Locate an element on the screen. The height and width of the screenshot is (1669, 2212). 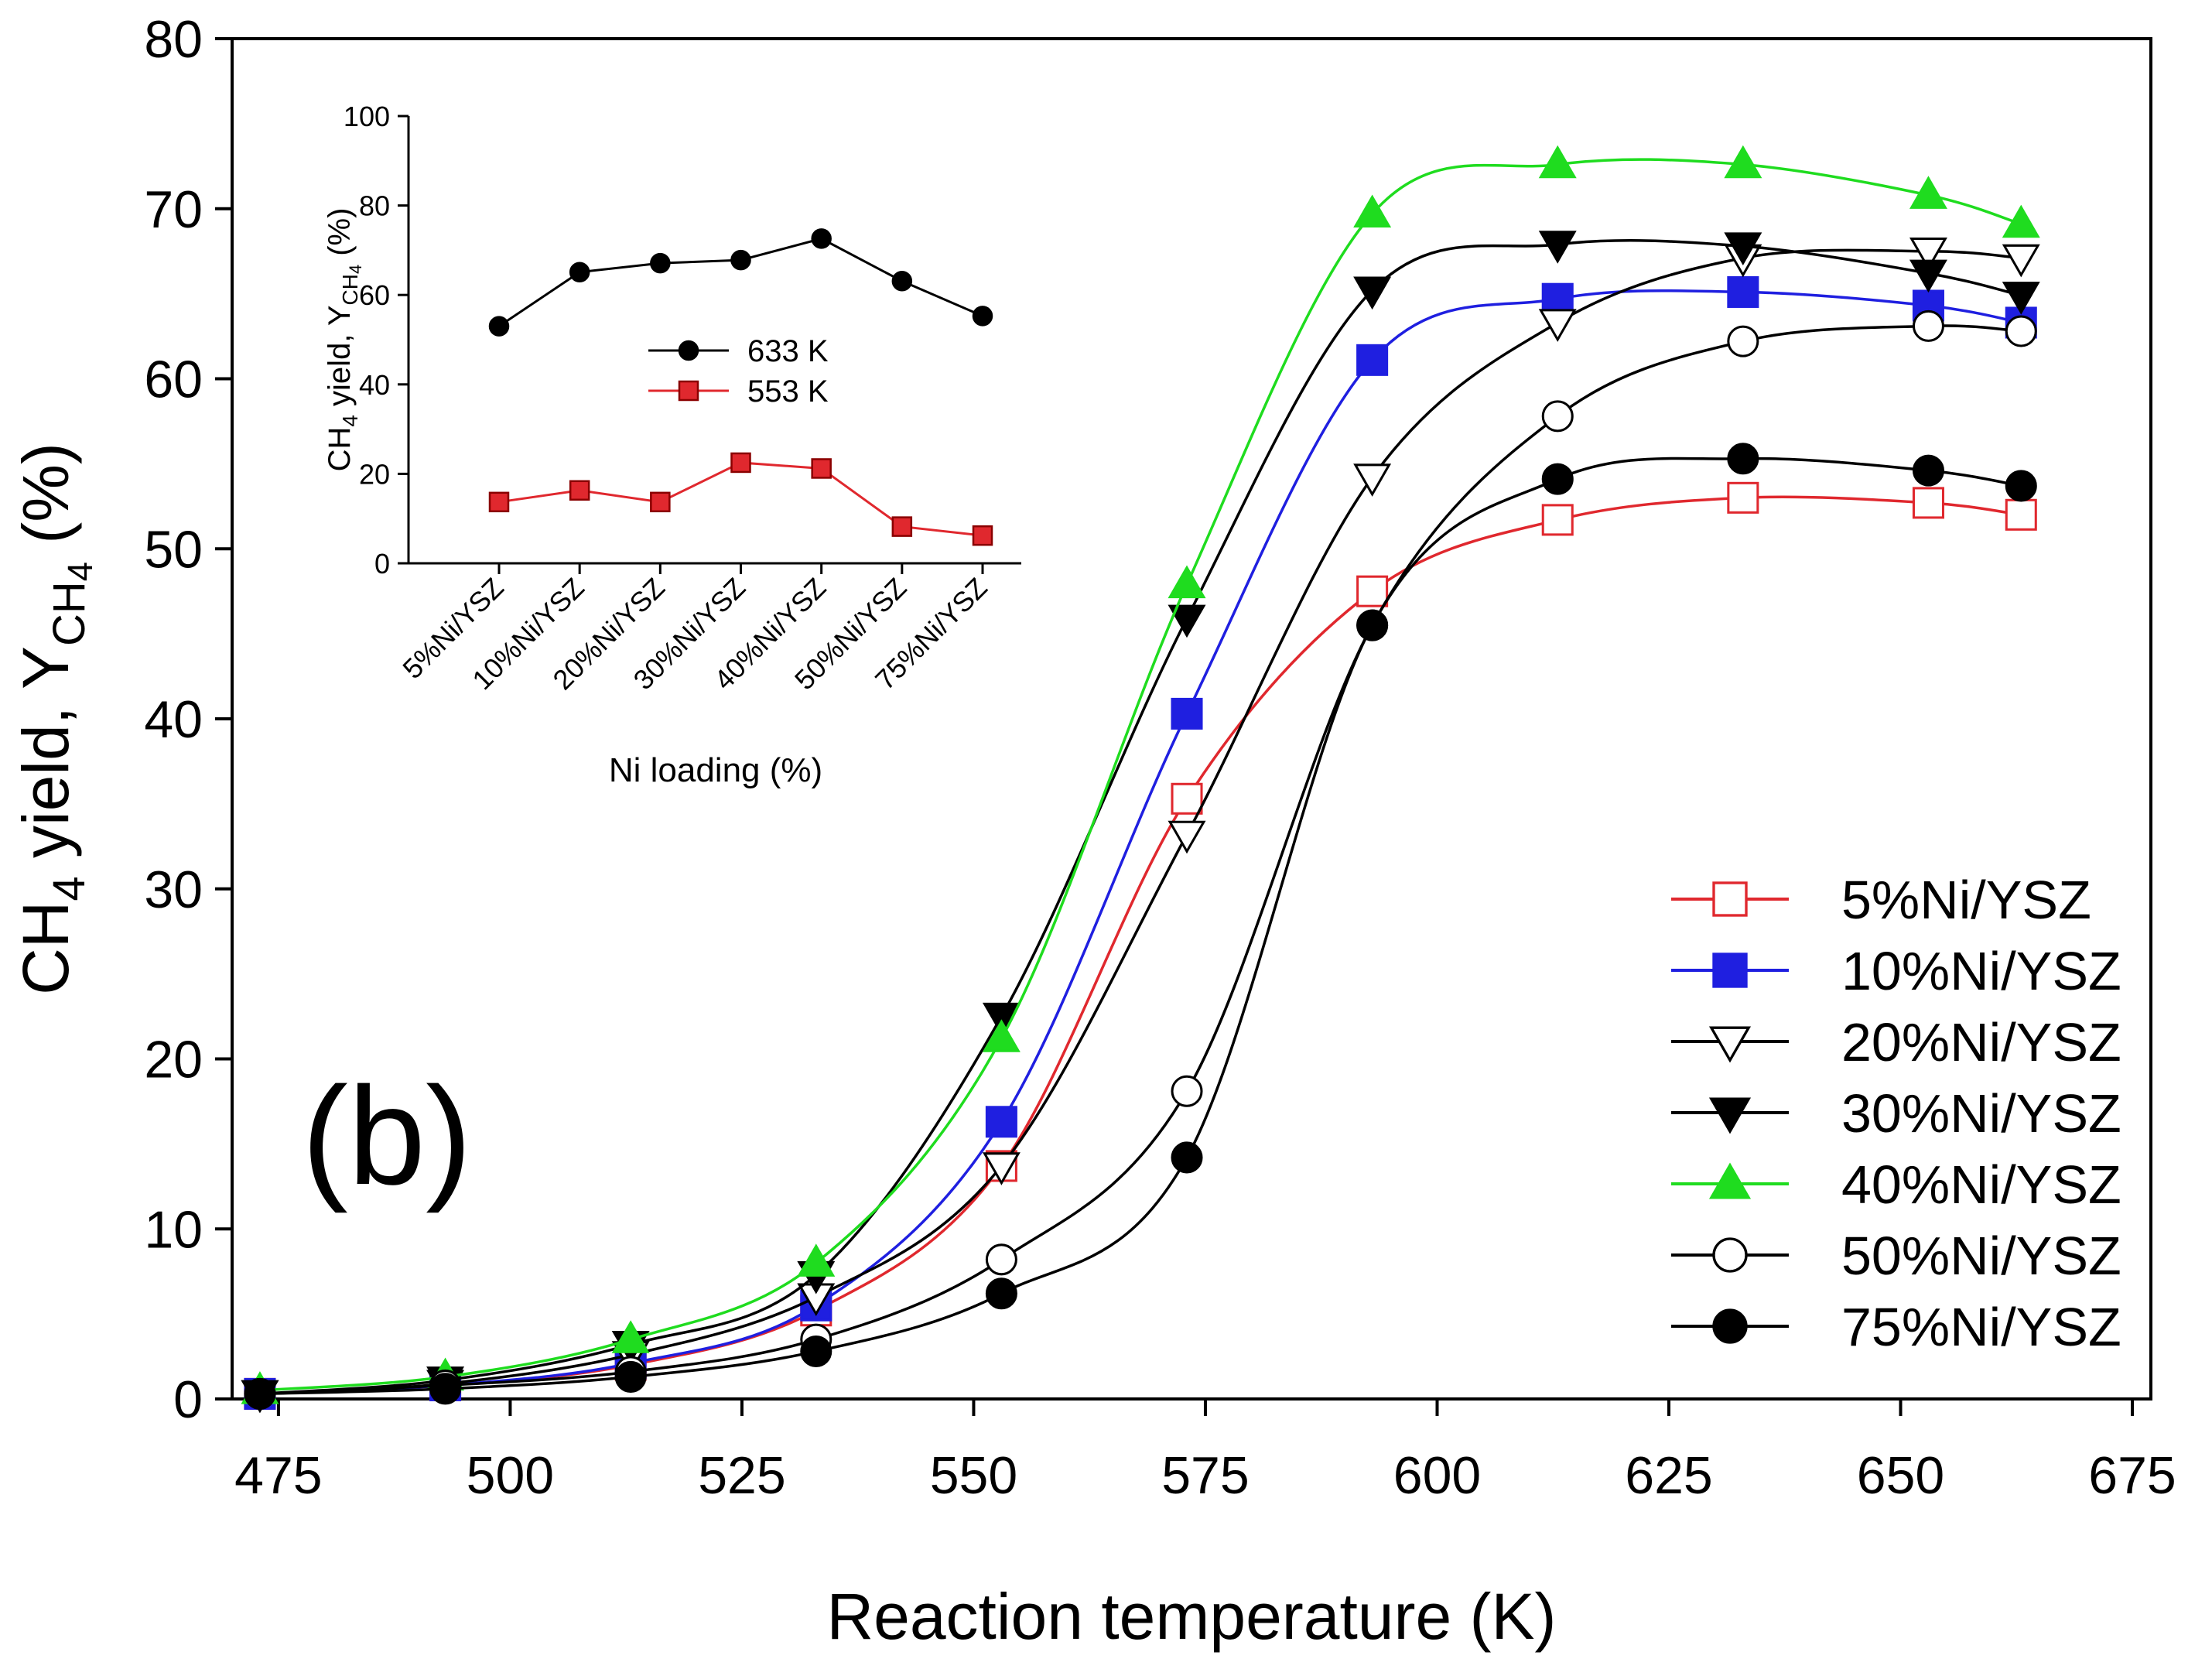
x-tick-label: 500 is located at coordinates (510, 1476).